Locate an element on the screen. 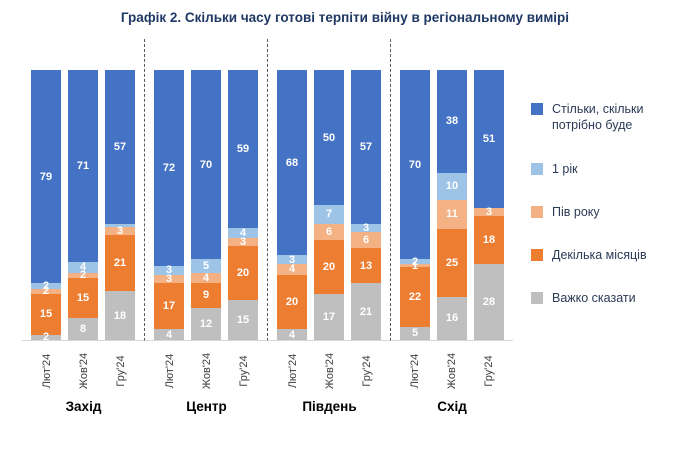 The width and height of the screenshot is (690, 452). segment-few_months: 9 is located at coordinates (206, 295).